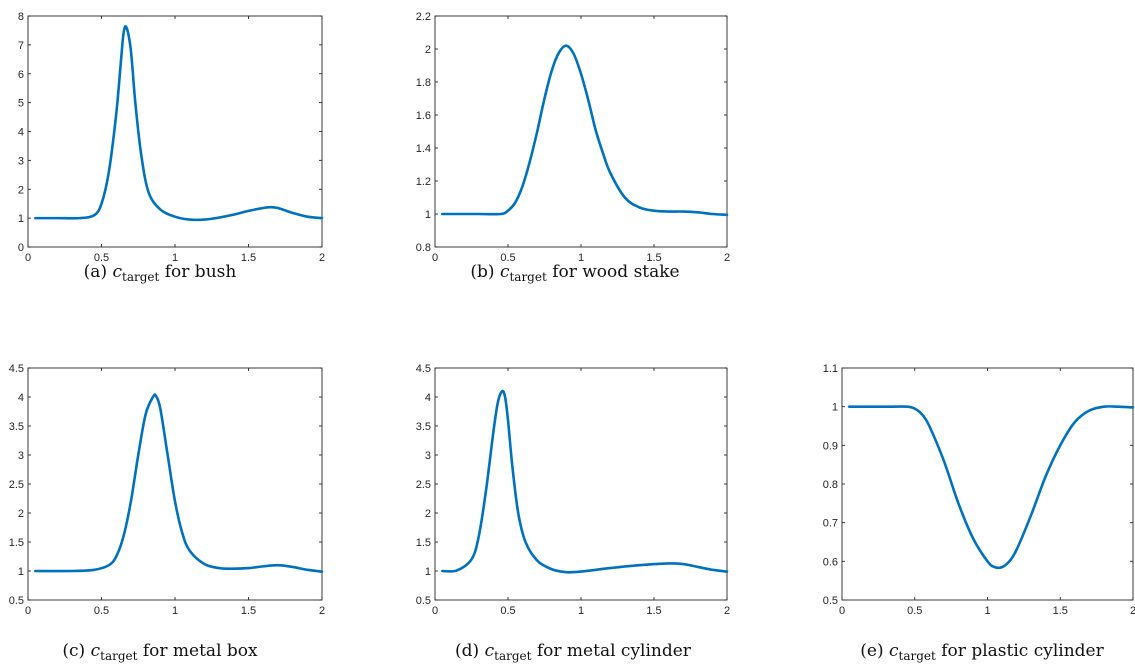  I want to click on y-tick-label: 0.6, so click(830, 562).